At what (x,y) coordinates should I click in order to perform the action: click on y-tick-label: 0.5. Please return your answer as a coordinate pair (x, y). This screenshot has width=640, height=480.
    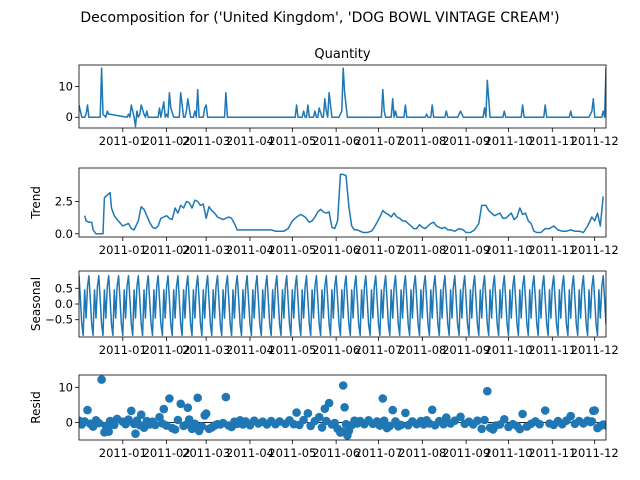
    Looking at the image, I should click on (64, 288).